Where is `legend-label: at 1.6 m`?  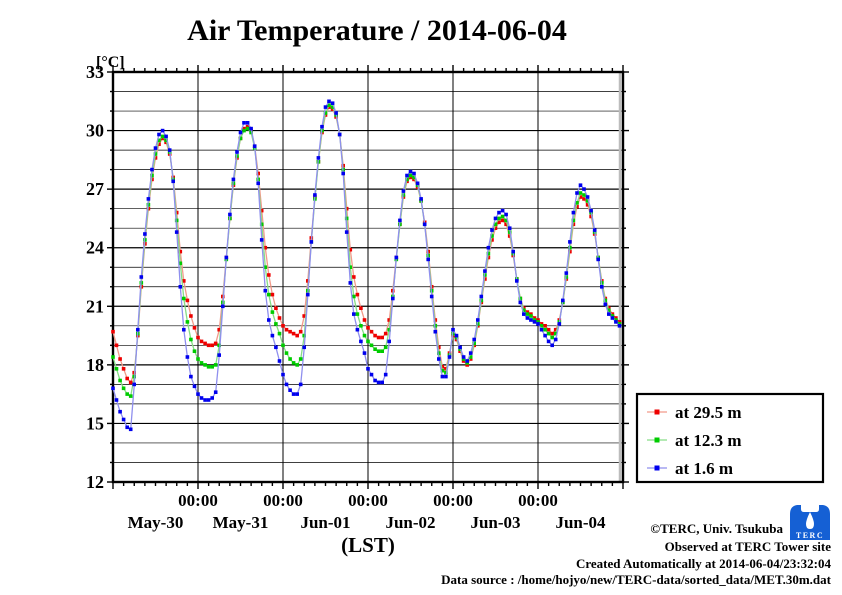 legend-label: at 1.6 m is located at coordinates (704, 468).